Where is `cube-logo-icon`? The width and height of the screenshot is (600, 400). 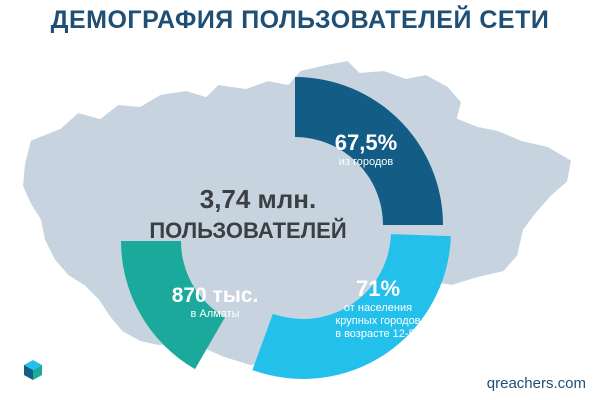
cube-logo-icon is located at coordinates (33, 372).